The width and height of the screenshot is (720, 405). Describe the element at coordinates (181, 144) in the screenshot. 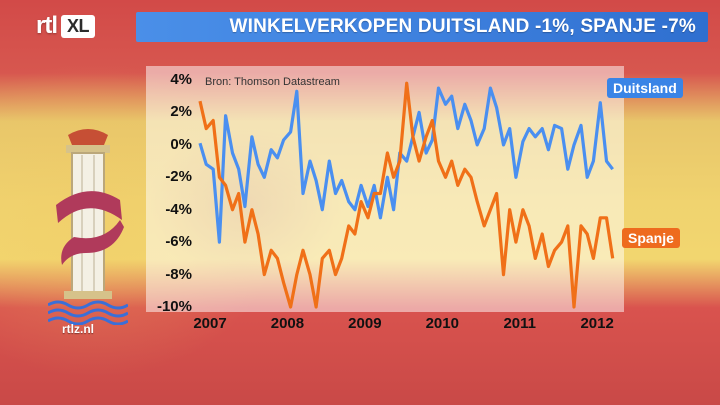

I see `y-tick-label: 0%` at that location.